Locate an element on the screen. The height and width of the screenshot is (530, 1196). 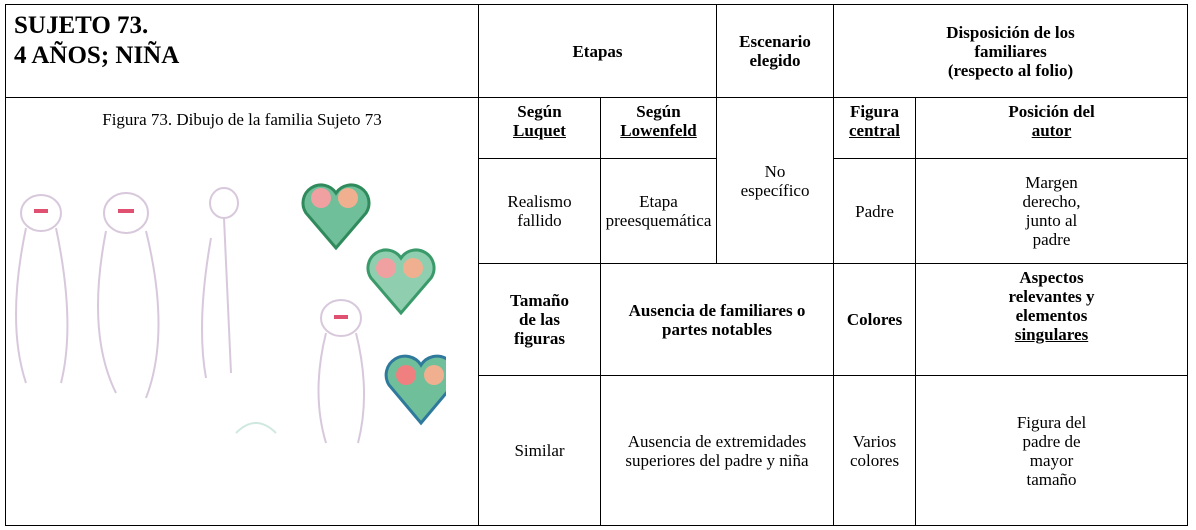
text-line: tamaño is located at coordinates (1051, 479).